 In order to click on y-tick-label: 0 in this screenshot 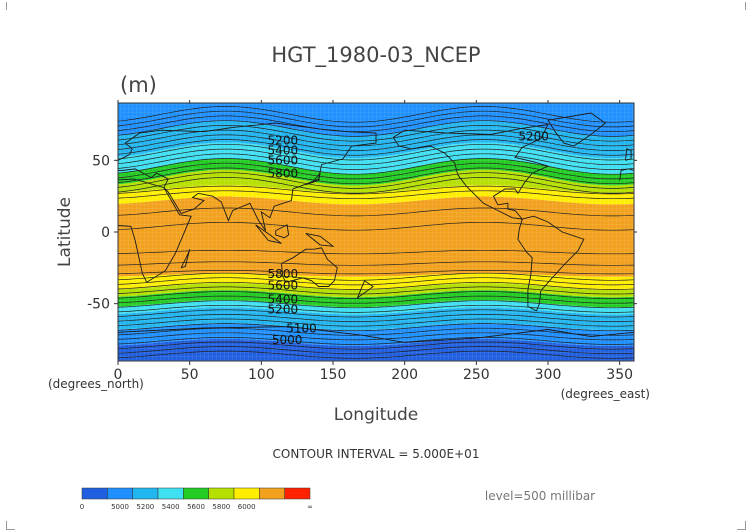, I will do `click(105, 233)`.